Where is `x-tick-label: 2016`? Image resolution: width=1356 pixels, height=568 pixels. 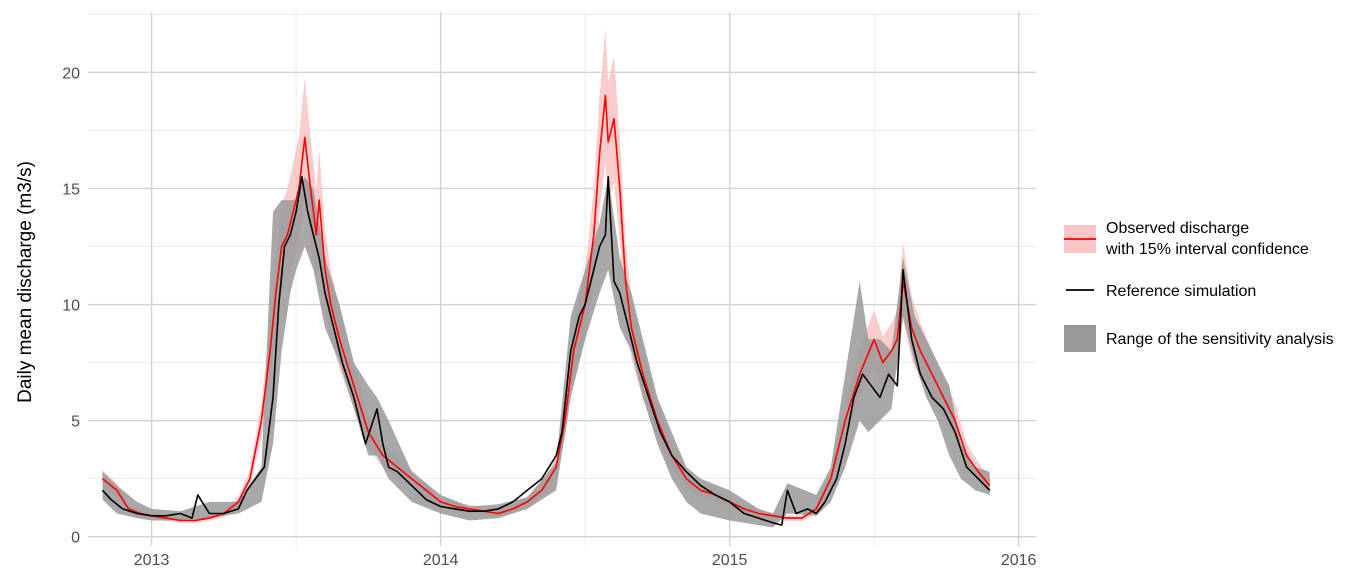 x-tick-label: 2016 is located at coordinates (1019, 560).